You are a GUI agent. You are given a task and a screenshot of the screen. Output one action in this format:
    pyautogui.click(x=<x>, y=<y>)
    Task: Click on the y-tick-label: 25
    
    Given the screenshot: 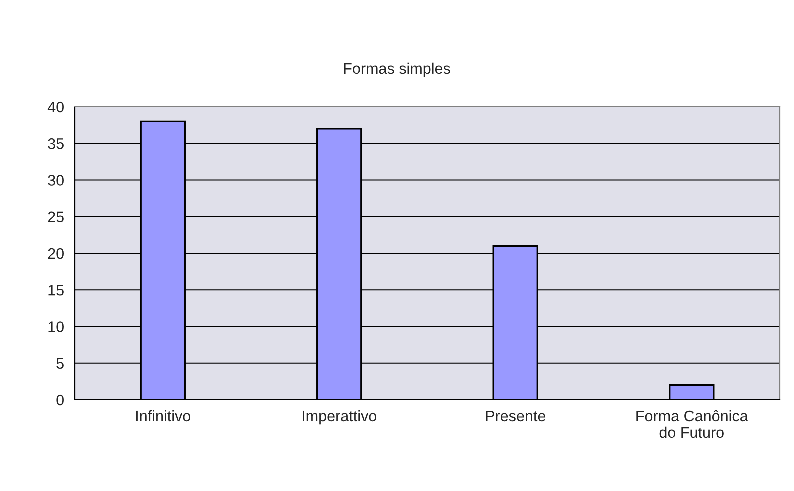 What is the action you would take?
    pyautogui.click(x=56, y=217)
    